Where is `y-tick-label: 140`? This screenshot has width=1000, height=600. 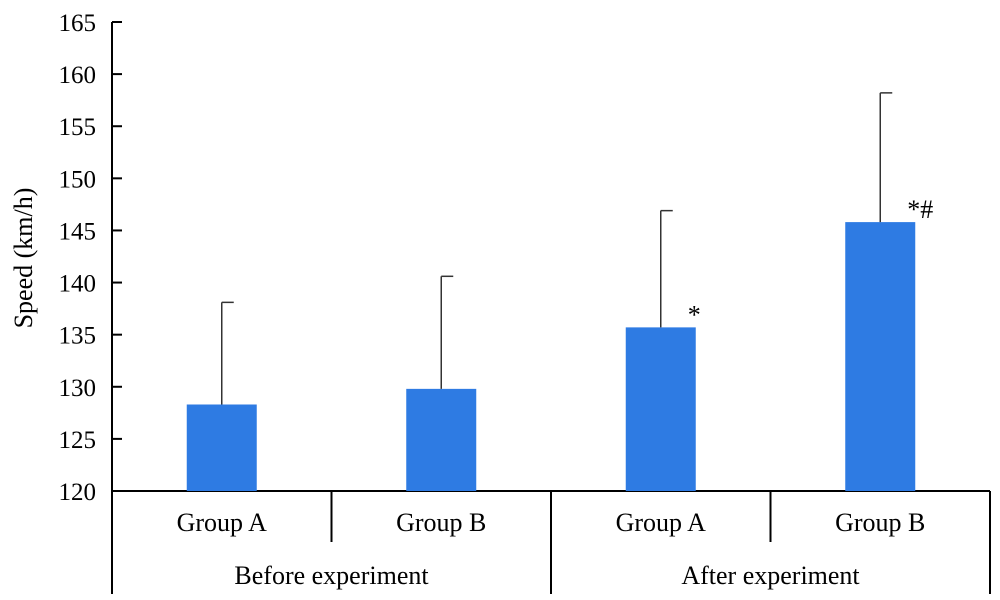
y-tick-label: 140 is located at coordinates (78, 284).